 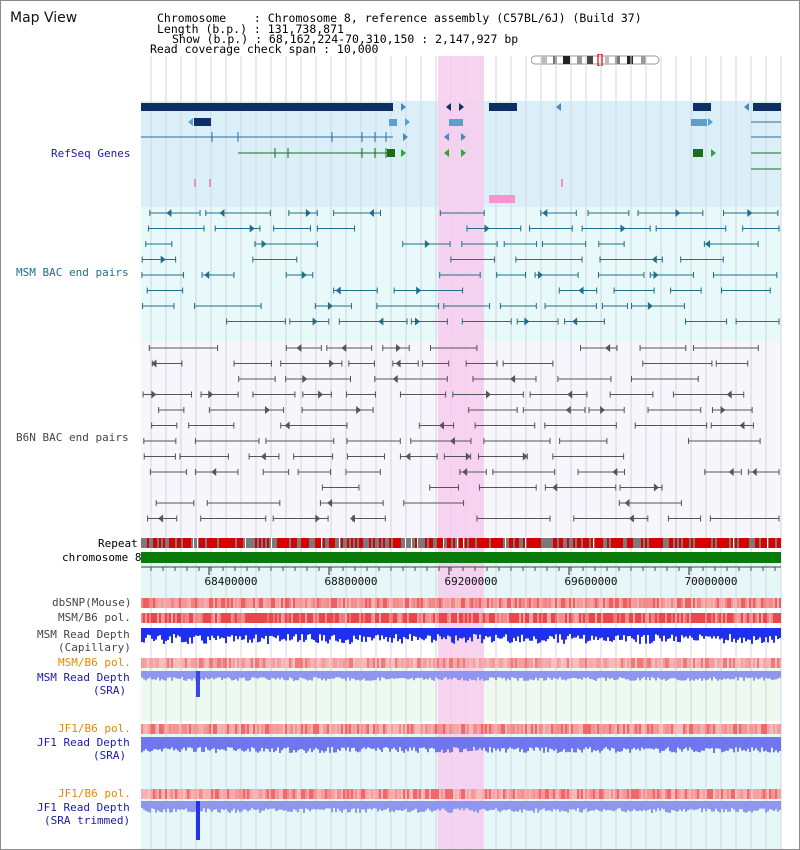 I want to click on repeat-gap, so click(x=525, y=543).